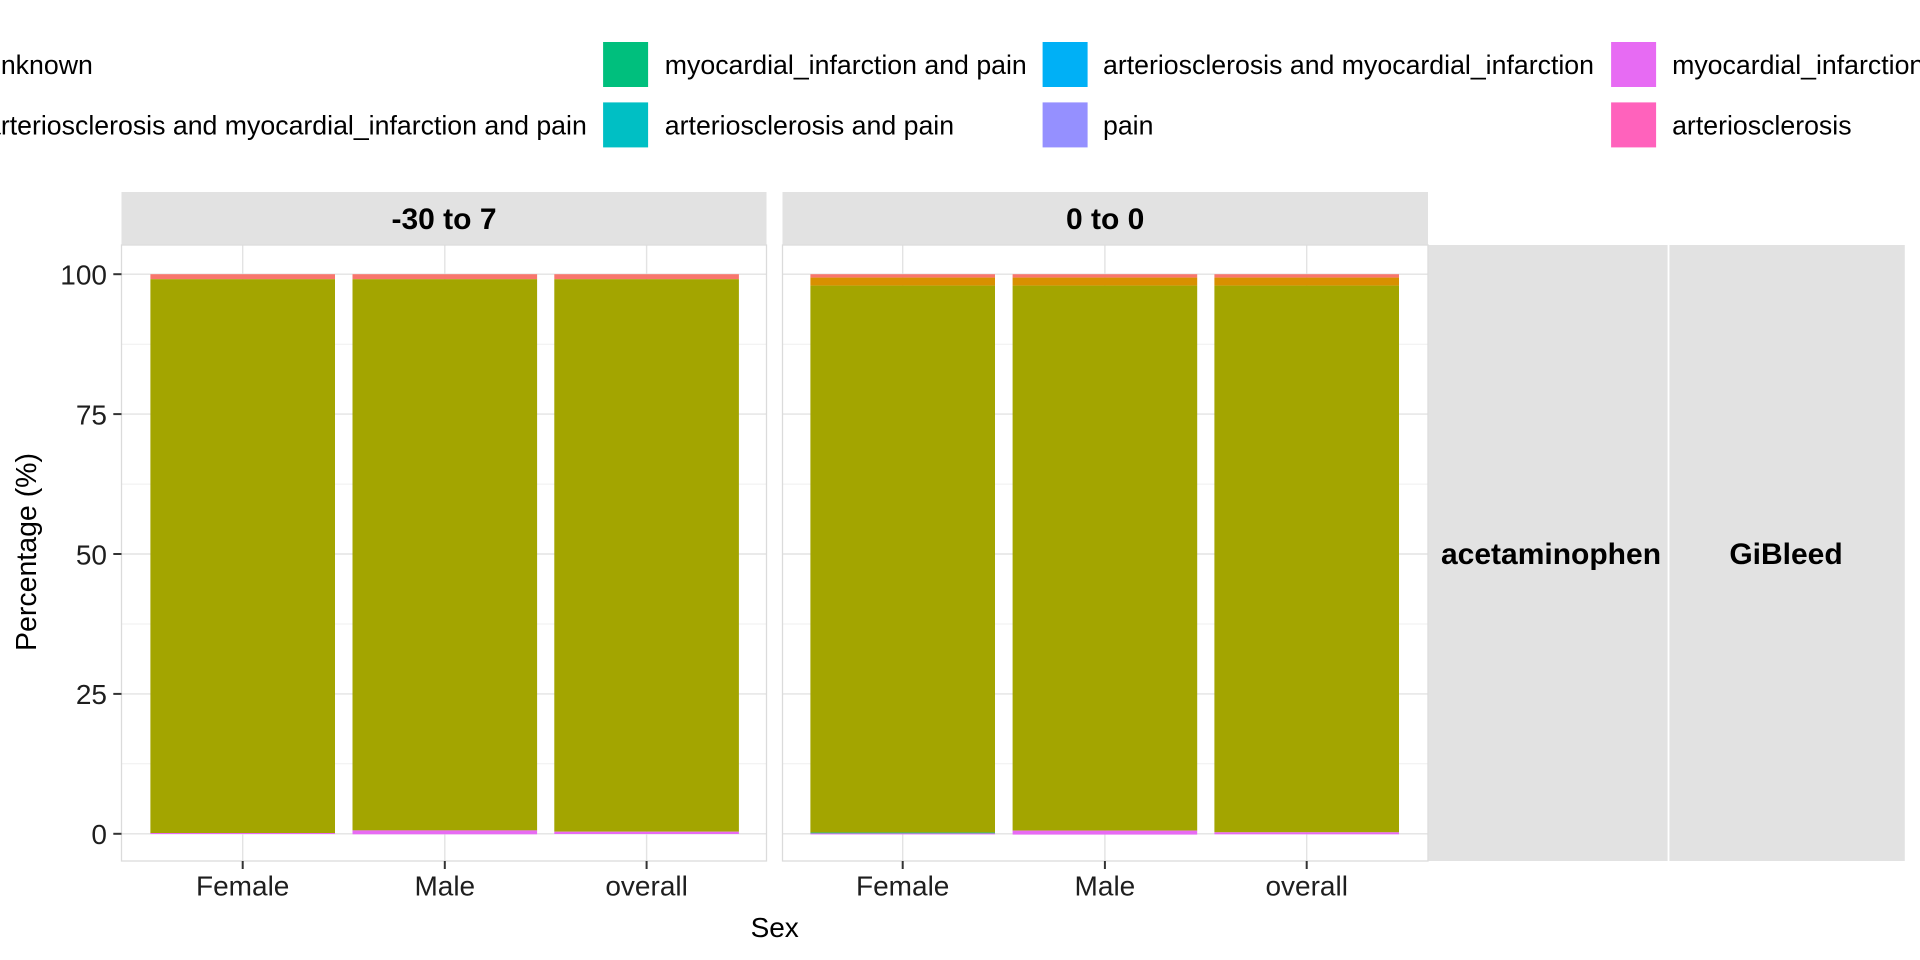  I want to click on svg-text: 0 to 0, so click(1105, 219).